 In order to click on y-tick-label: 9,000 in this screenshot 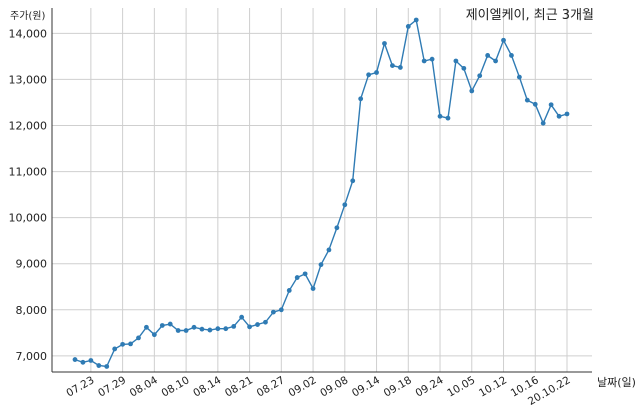, I will do `click(32, 264)`.